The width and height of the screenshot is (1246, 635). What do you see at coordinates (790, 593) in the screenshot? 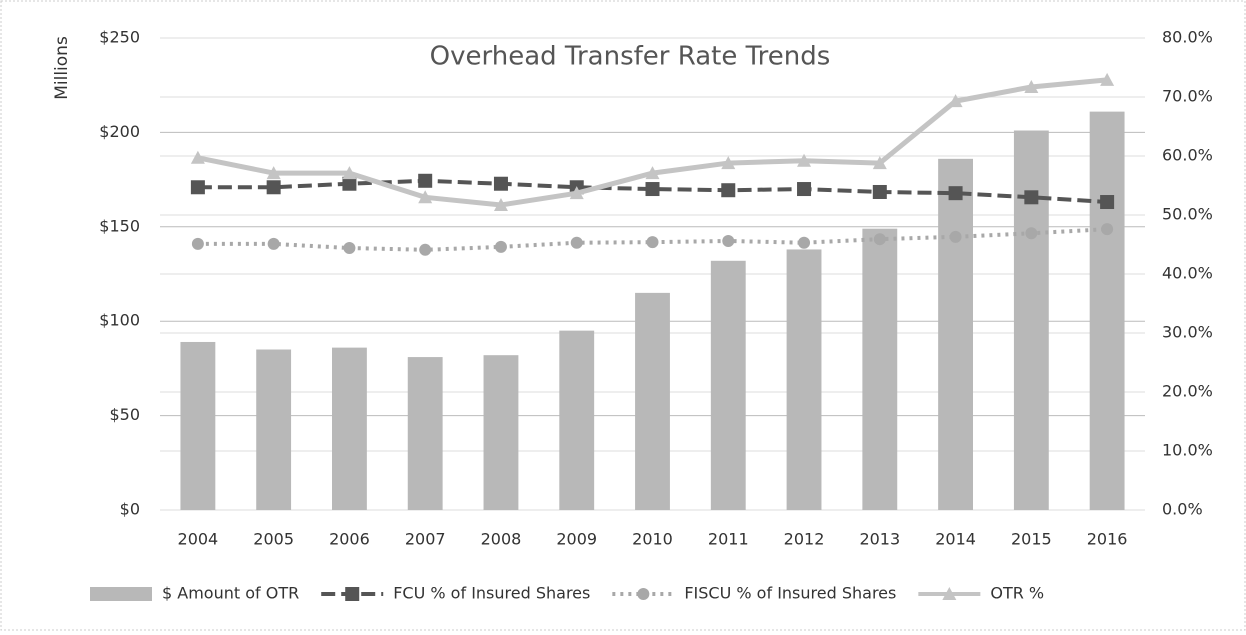
I see `legend-label: FISCU % of Insured Shares` at bounding box center [790, 593].